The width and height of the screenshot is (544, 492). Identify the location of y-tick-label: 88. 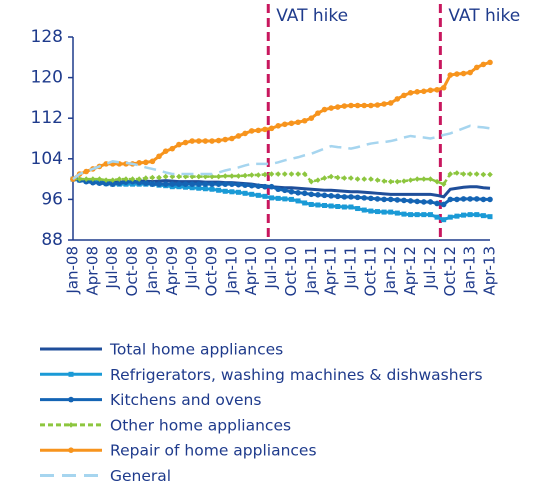
(52, 240).